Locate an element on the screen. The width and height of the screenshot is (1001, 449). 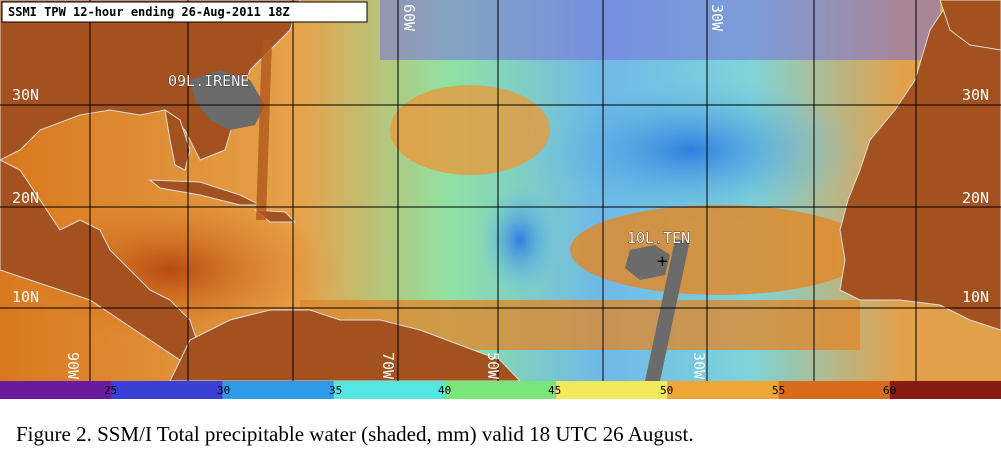
land-cuba is located at coordinates (204, 192).